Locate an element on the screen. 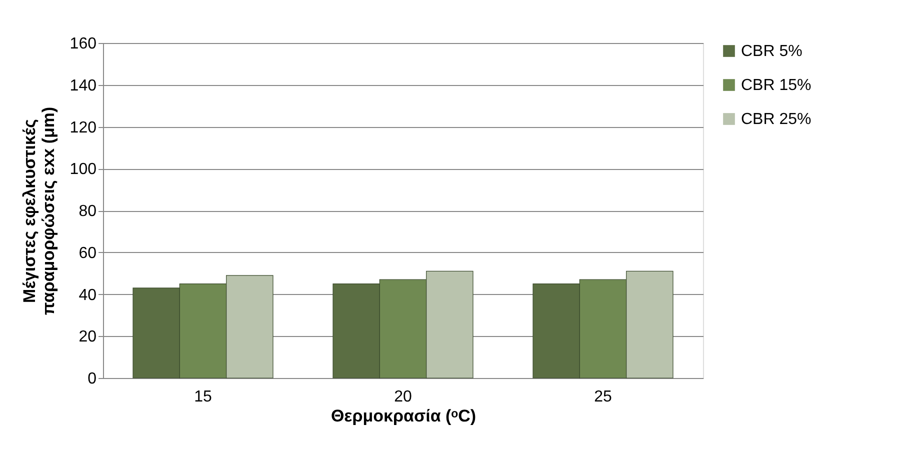  x-tick-label: 20 is located at coordinates (403, 397).